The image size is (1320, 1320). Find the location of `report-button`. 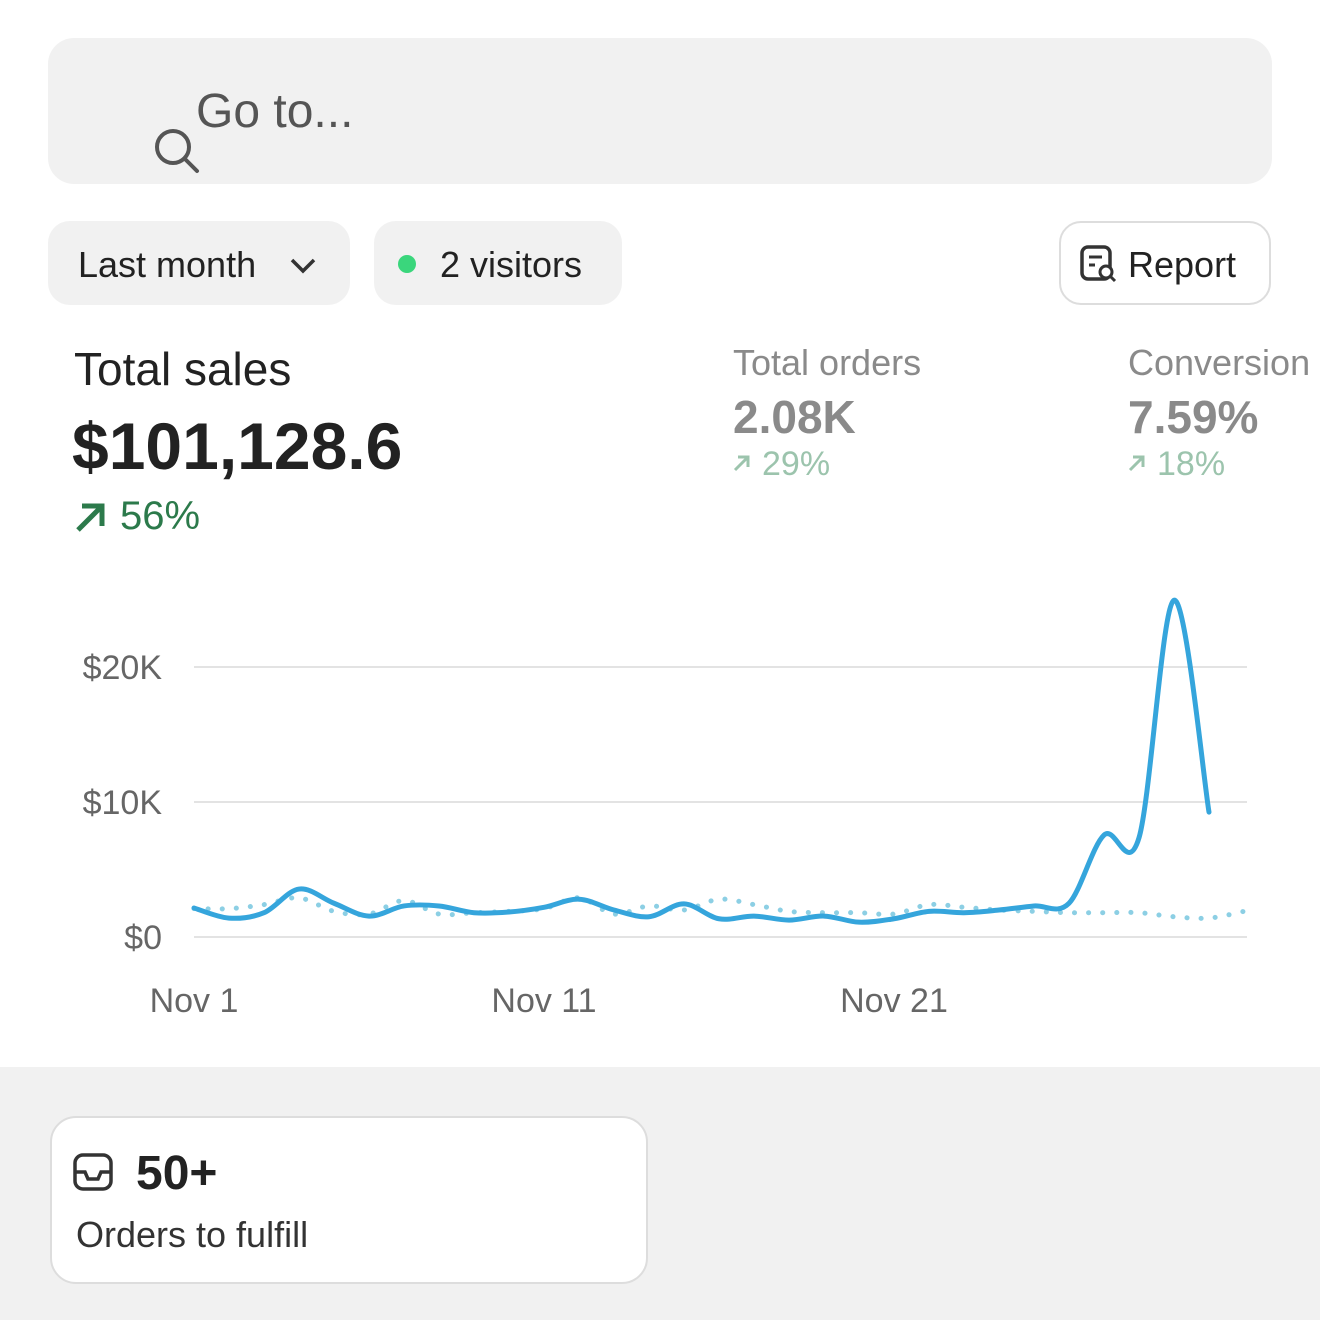

report-button is located at coordinates (1165, 263).